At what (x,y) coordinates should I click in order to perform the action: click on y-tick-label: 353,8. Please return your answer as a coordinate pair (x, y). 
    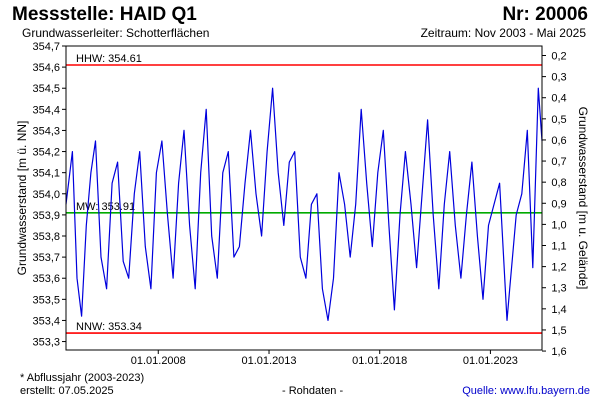
    Looking at the image, I should click on (46, 237).